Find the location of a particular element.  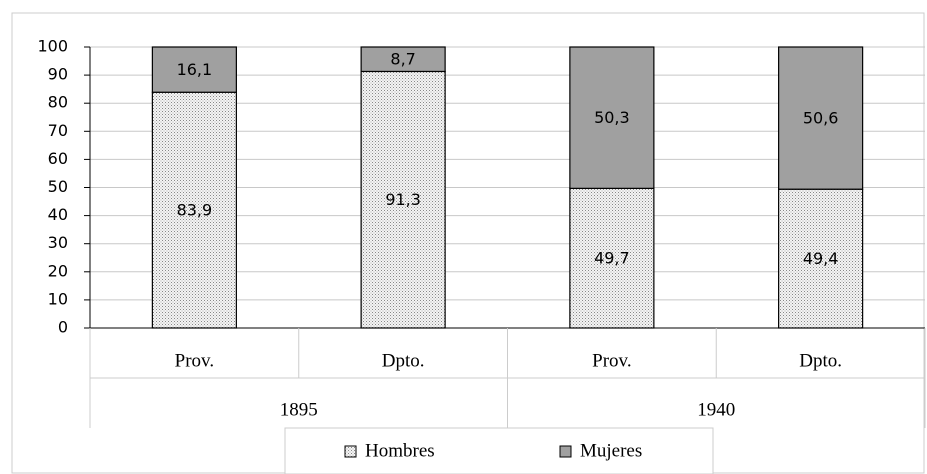

data-label: 49,7 is located at coordinates (612, 258).